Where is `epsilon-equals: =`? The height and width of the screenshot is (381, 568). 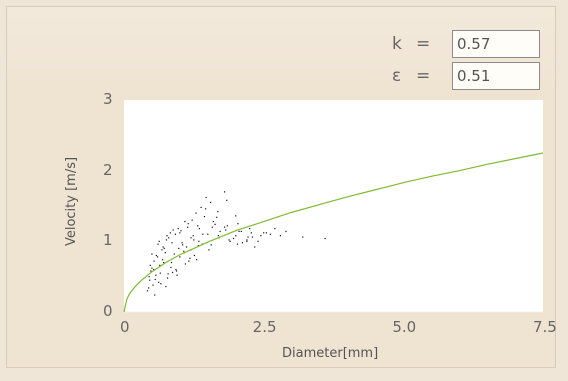
epsilon-equals: = is located at coordinates (423, 76).